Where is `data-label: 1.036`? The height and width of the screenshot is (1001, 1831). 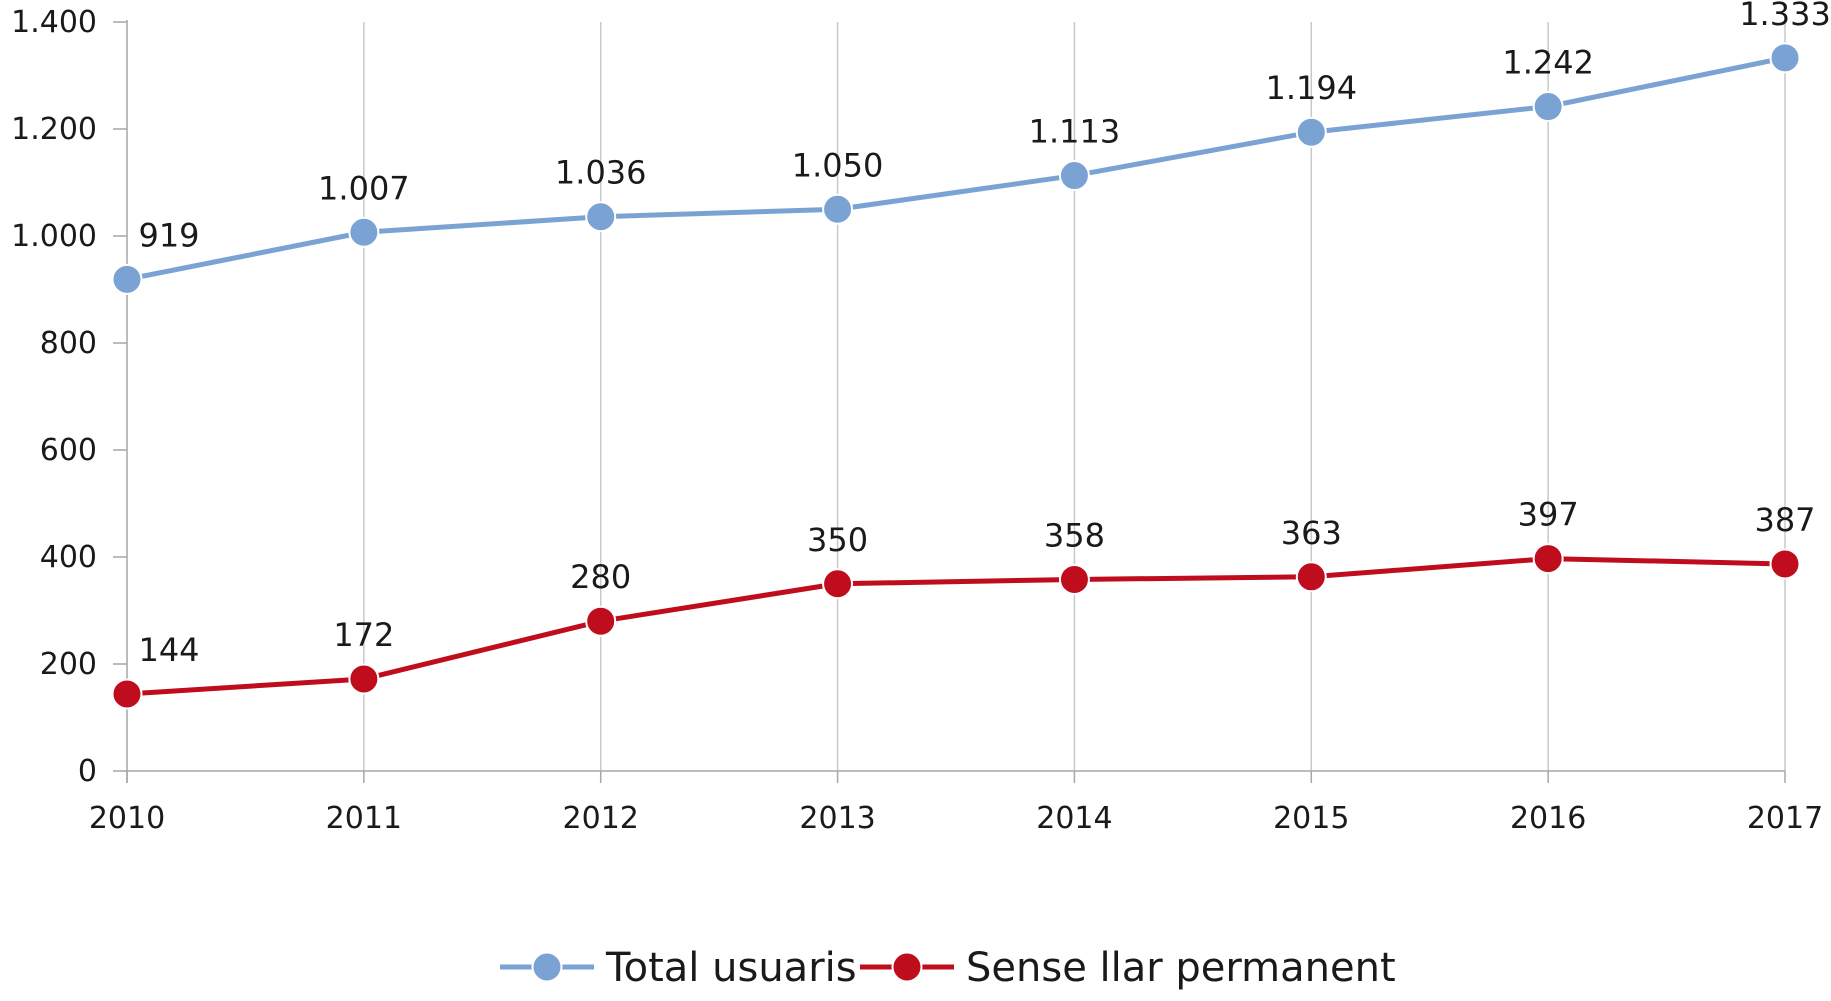
data-label: 1.036 is located at coordinates (601, 173).